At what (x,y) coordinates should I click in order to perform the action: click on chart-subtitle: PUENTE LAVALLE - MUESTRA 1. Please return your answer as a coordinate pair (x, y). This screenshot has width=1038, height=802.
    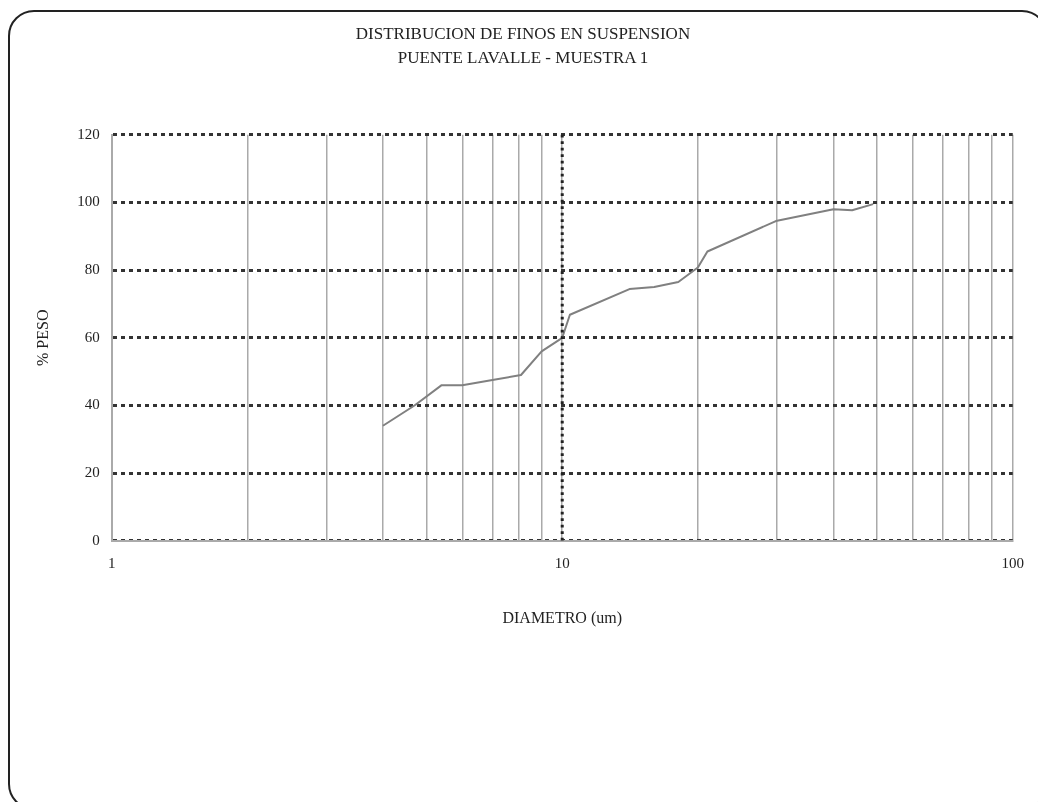
    Looking at the image, I should click on (523, 58).